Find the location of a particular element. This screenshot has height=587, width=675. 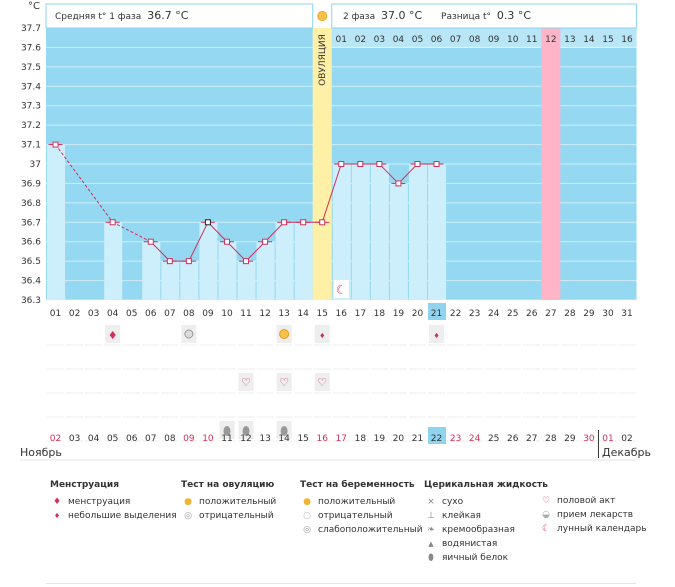

date-label: 29 is located at coordinates (570, 439).